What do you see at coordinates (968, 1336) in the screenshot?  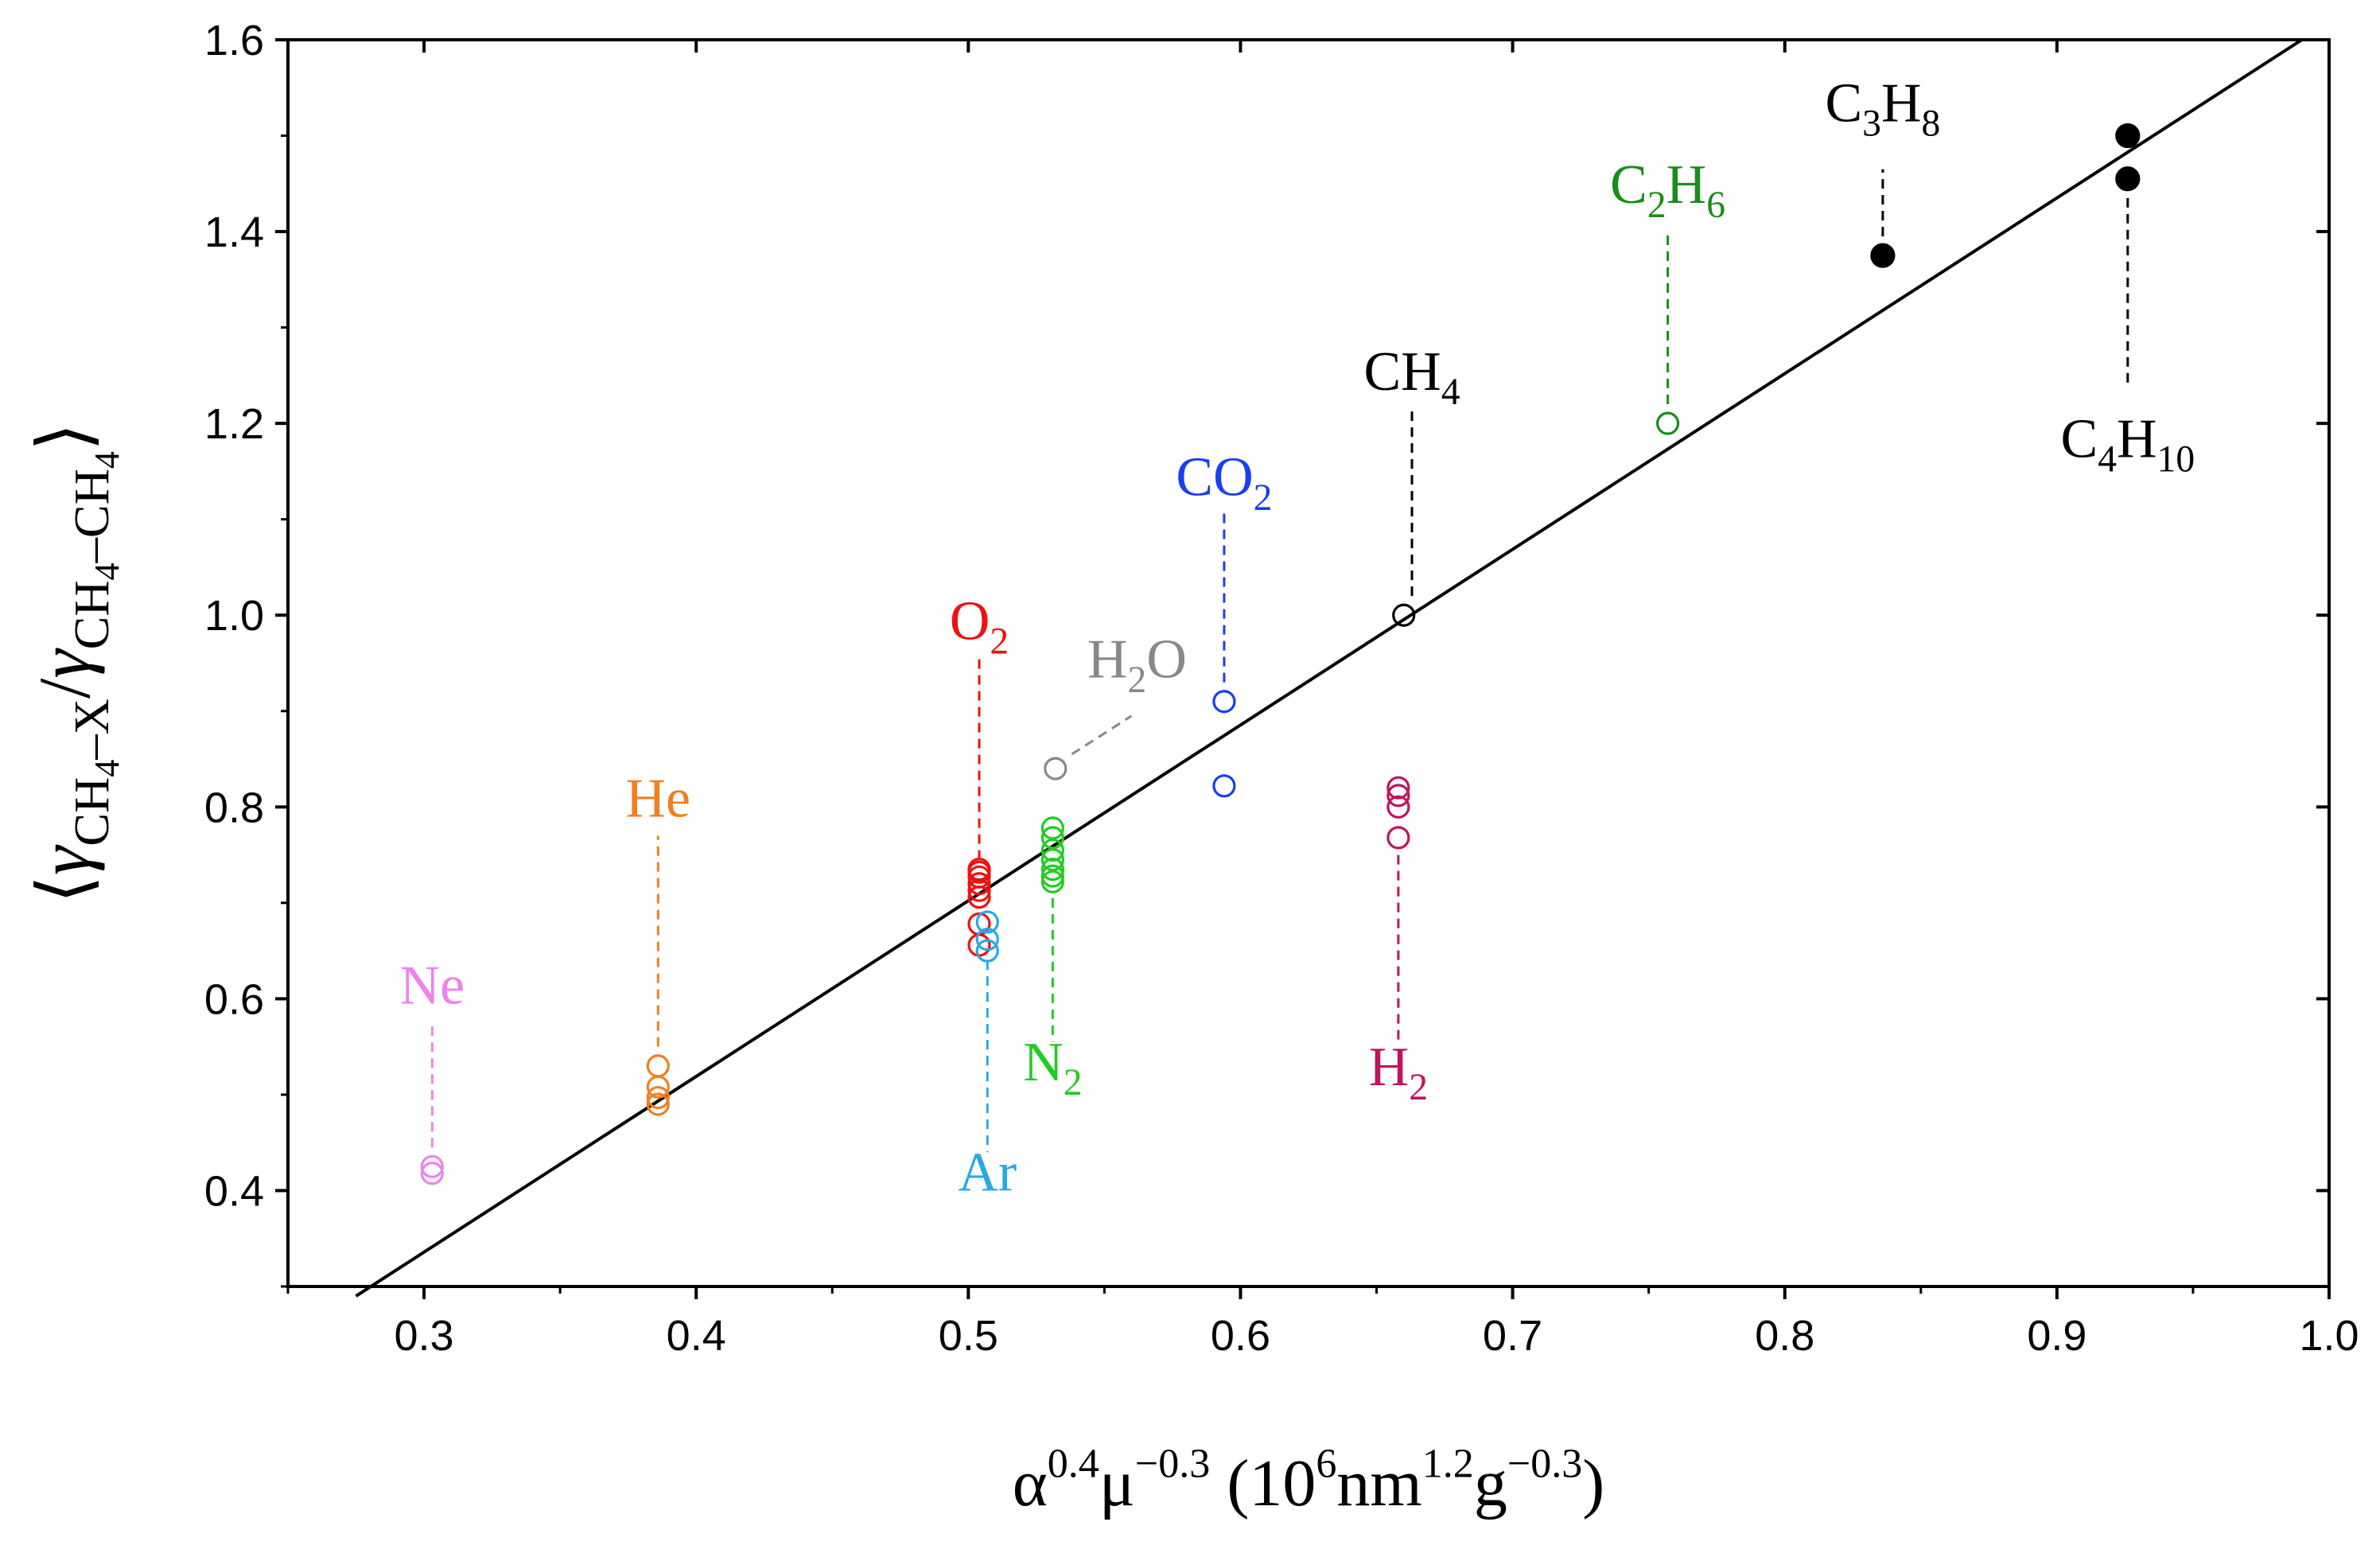 I see `x-tick-label: 0.5` at bounding box center [968, 1336].